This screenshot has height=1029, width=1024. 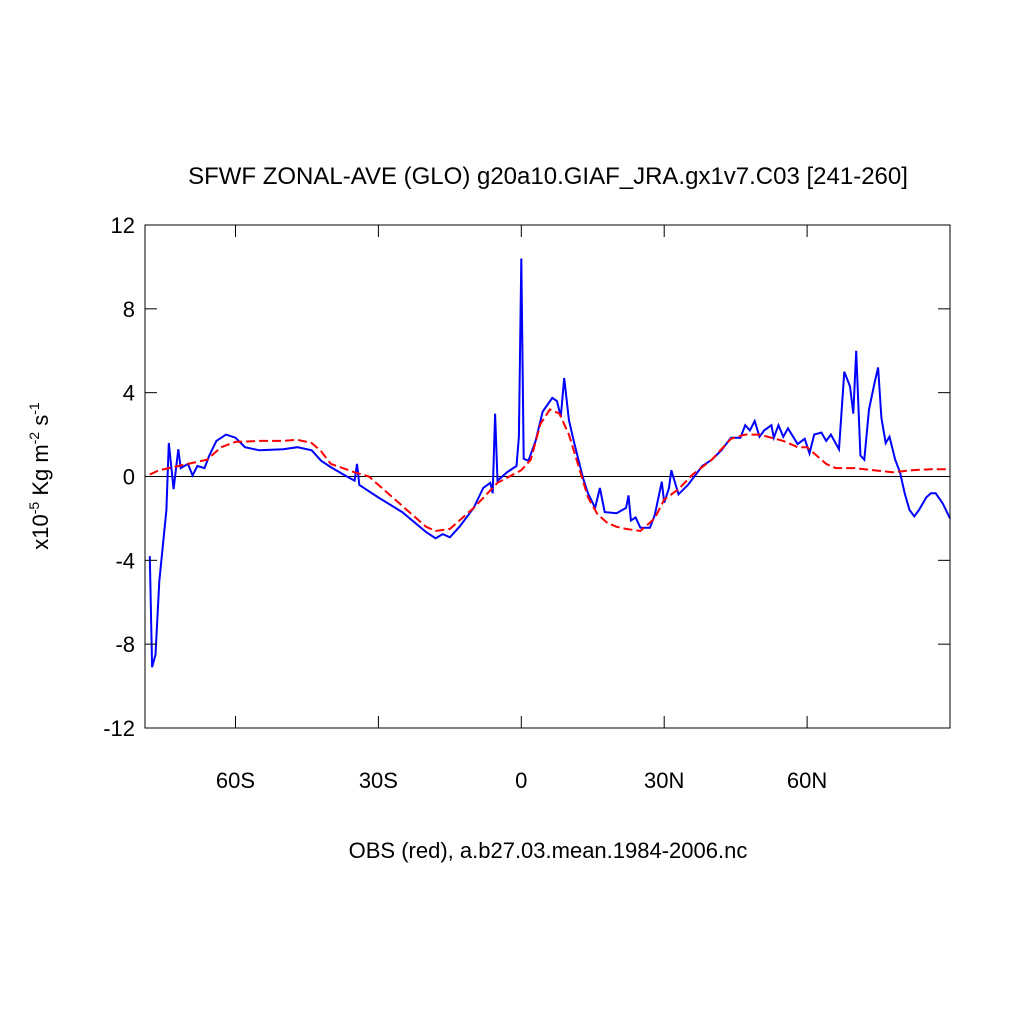 I want to click on y-tick-label: -8, so click(x=125, y=644).